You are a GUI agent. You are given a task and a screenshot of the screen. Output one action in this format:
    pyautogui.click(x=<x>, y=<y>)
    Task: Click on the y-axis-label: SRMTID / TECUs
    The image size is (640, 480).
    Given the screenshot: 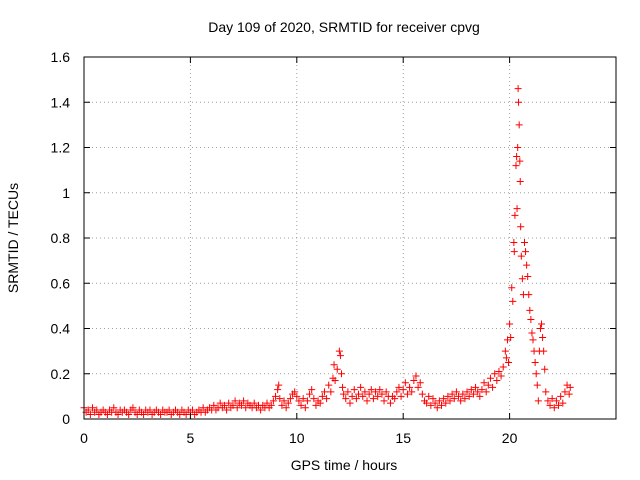 What is the action you would take?
    pyautogui.click(x=13, y=238)
    